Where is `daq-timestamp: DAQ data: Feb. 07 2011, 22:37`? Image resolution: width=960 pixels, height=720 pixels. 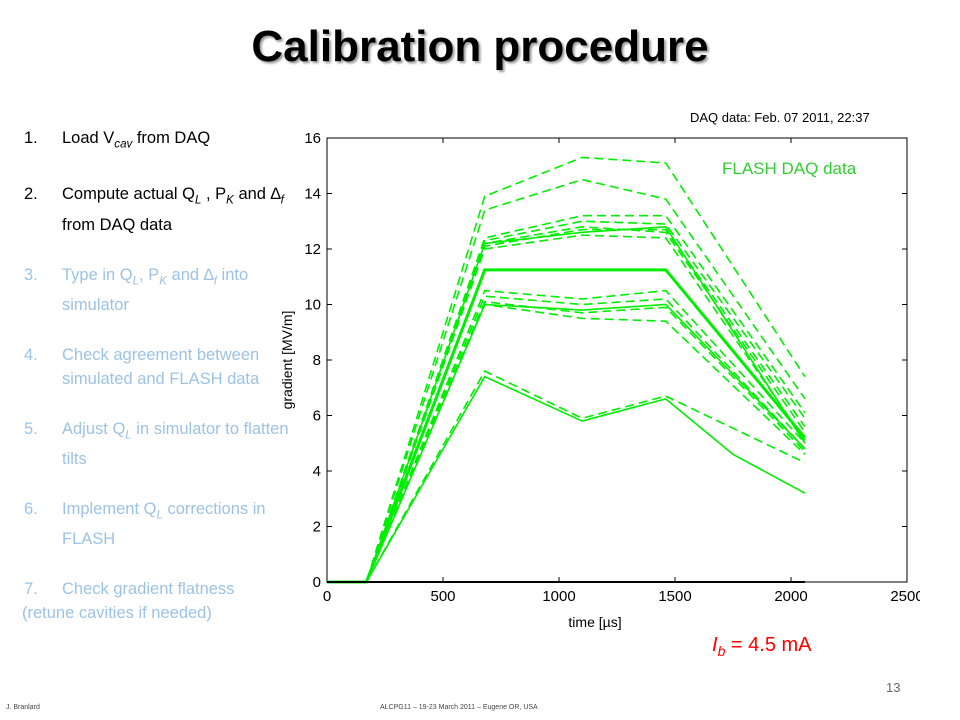
daq-timestamp: DAQ data: Feb. 07 2011, 22:37 is located at coordinates (780, 117).